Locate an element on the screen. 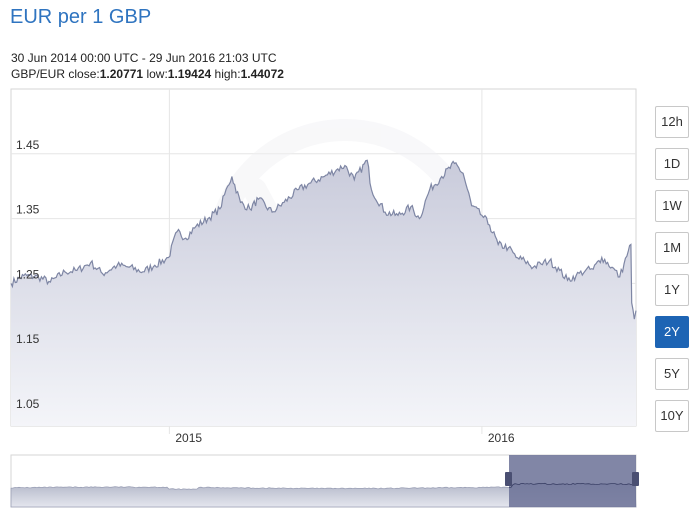  navigator-handle-right is located at coordinates (635, 479).